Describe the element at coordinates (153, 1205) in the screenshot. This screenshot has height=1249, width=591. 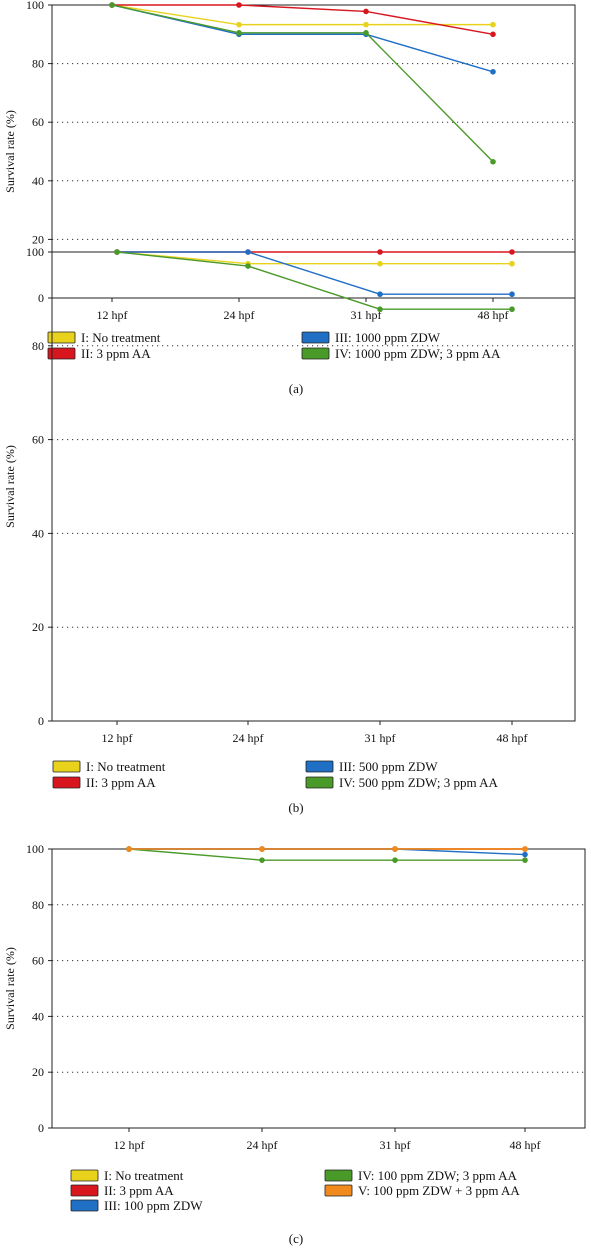
I see `legend-label-3: III: 100 ppm ZDW` at that location.